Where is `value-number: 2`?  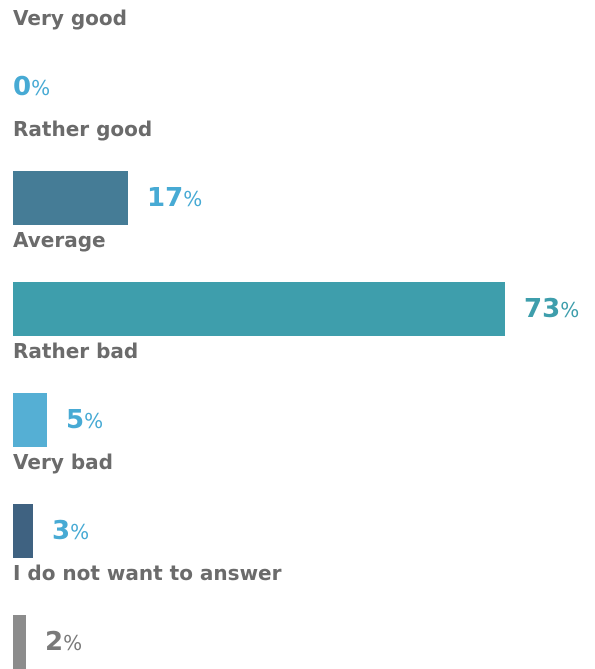
value-number: 2 is located at coordinates (54, 642).